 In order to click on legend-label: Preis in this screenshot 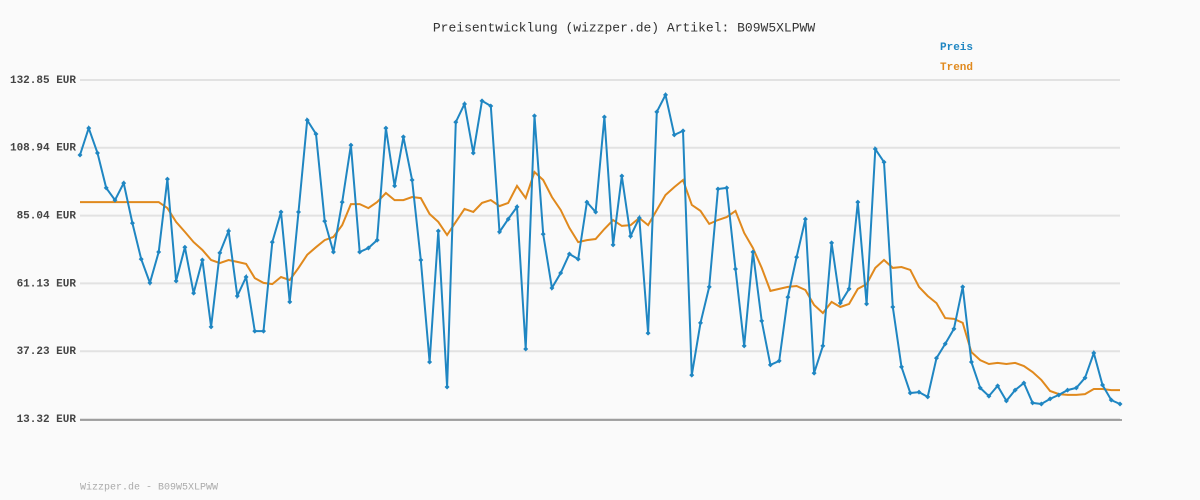, I will do `click(956, 48)`.